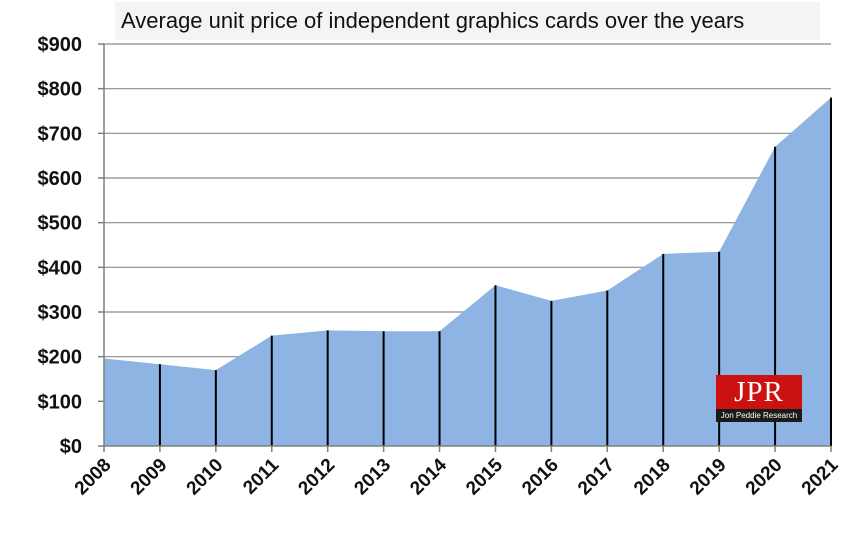 This screenshot has width=855, height=539. What do you see at coordinates (372, 477) in the screenshot?
I see `x-tick-label: 2013` at bounding box center [372, 477].